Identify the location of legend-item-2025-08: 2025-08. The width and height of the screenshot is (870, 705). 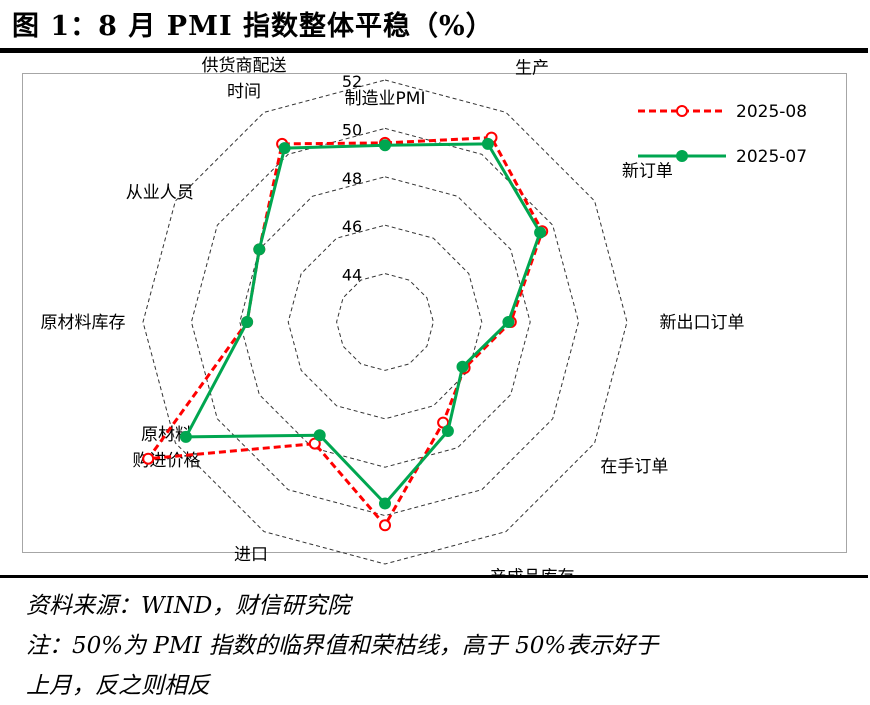
(722, 112).